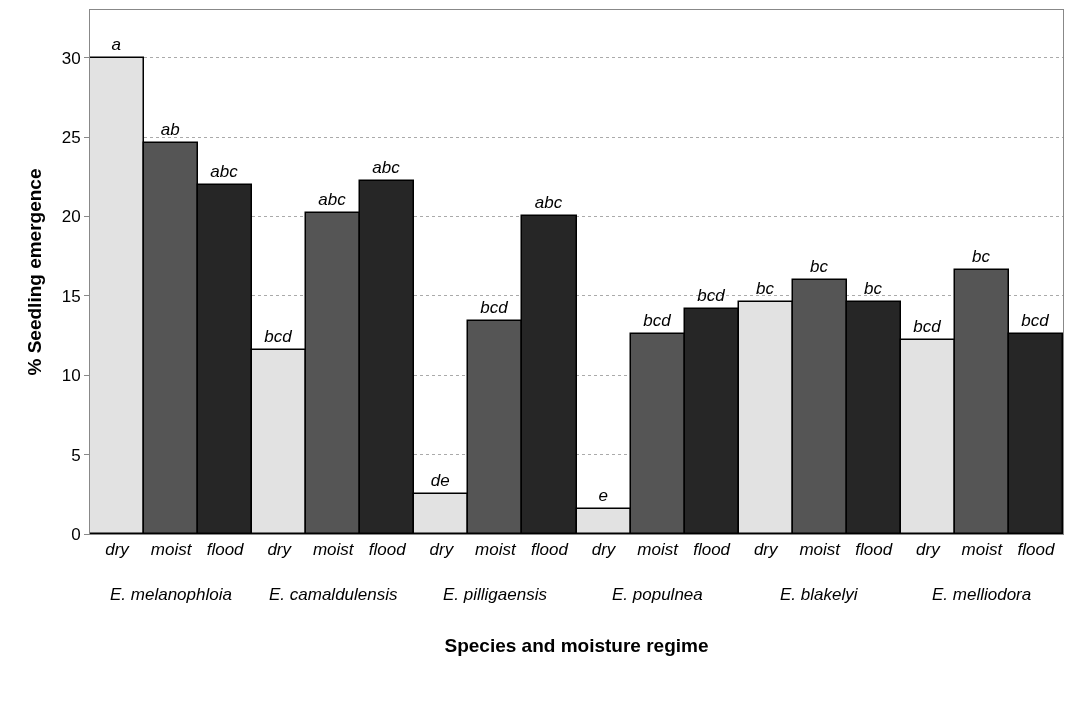  What do you see at coordinates (71, 376) in the screenshot?
I see `y-tick-label: 10` at bounding box center [71, 376].